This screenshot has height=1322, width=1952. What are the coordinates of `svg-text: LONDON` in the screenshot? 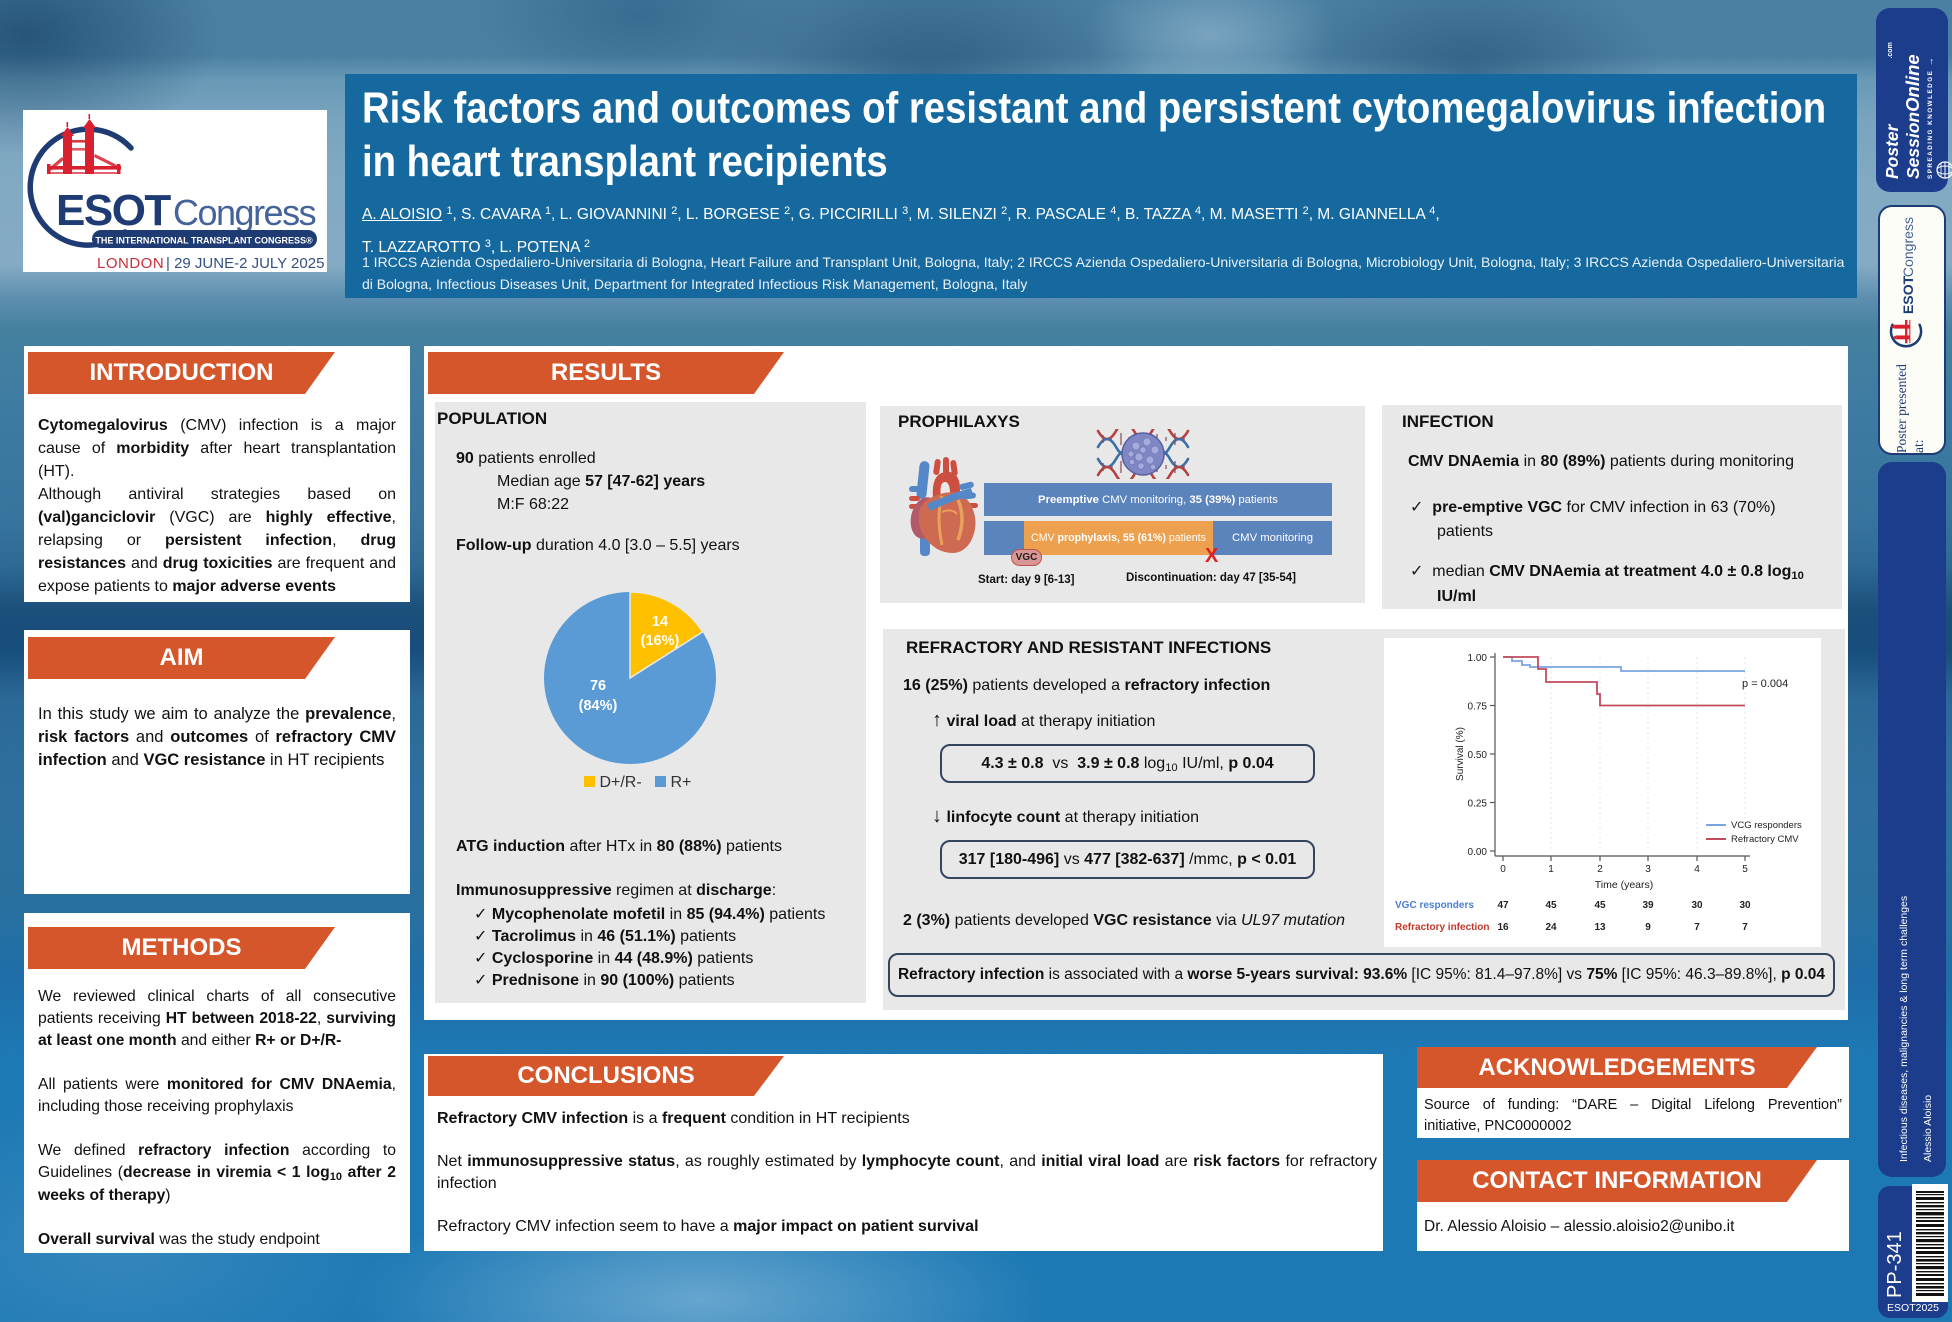 It's located at (130, 263).